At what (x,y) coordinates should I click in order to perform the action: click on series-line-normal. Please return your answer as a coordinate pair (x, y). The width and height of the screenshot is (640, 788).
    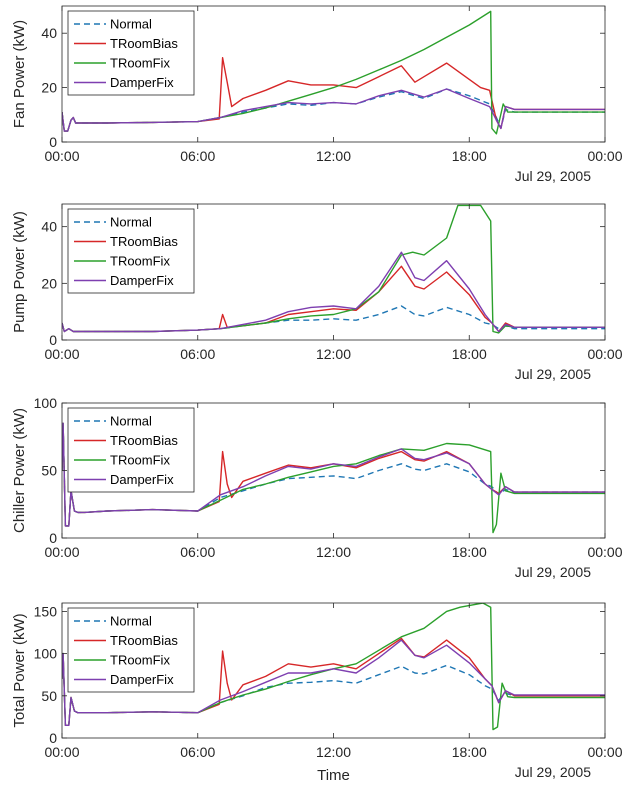
    Looking at the image, I should click on (333, 689).